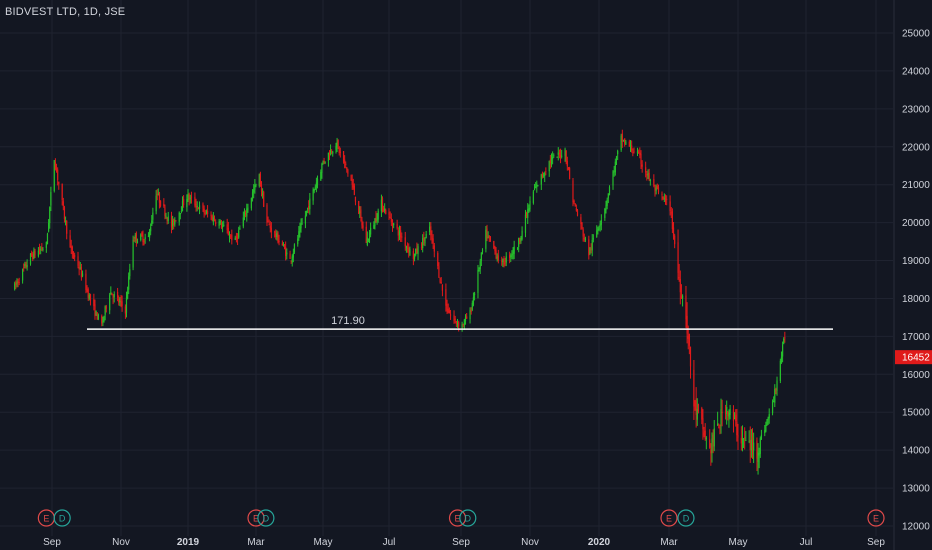 This screenshot has width=932, height=550. What do you see at coordinates (806, 542) in the screenshot?
I see `time-tick-label: Jul` at bounding box center [806, 542].